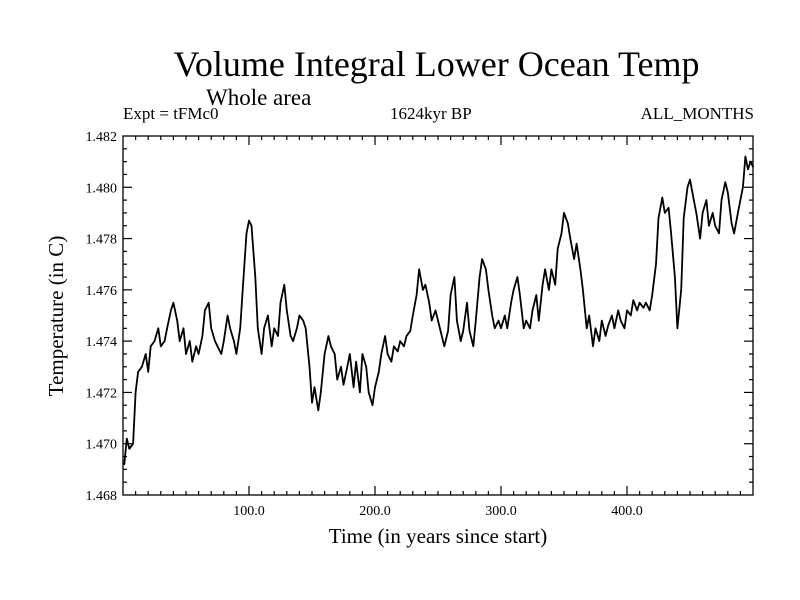  What do you see at coordinates (102, 137) in the screenshot?
I see `y-tick-label: 1.482` at bounding box center [102, 137].